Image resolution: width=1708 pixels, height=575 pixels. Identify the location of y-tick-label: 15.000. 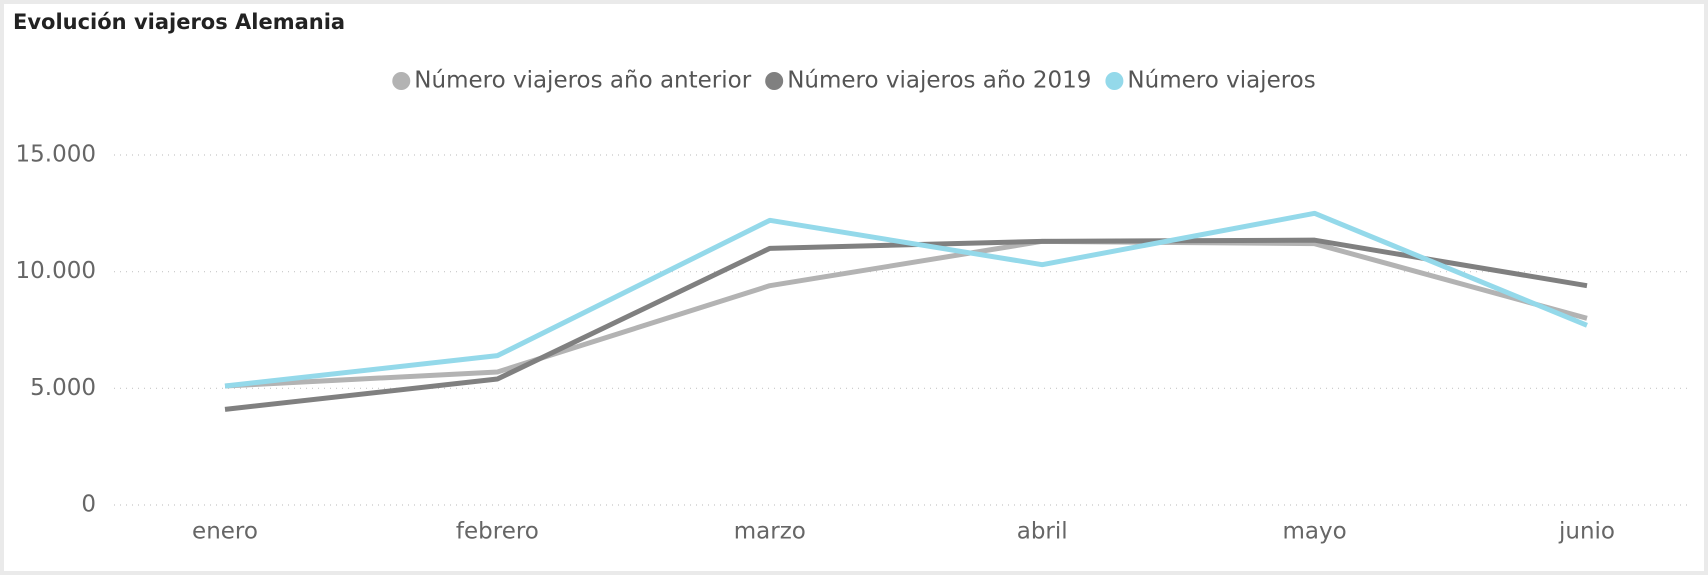
(56, 155).